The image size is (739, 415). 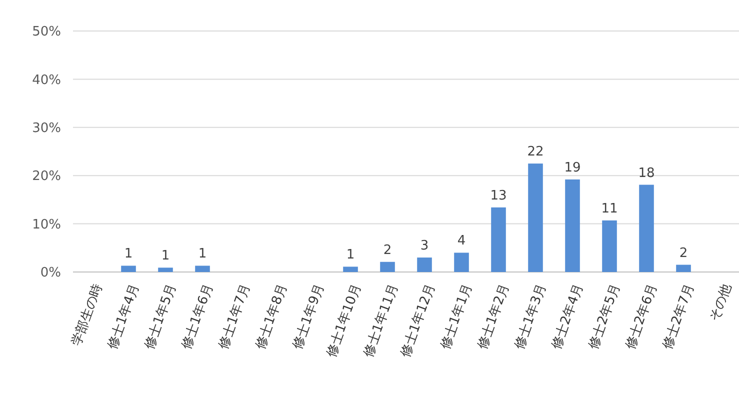 What do you see at coordinates (535, 152) in the screenshot?
I see `data-label: 22` at bounding box center [535, 152].